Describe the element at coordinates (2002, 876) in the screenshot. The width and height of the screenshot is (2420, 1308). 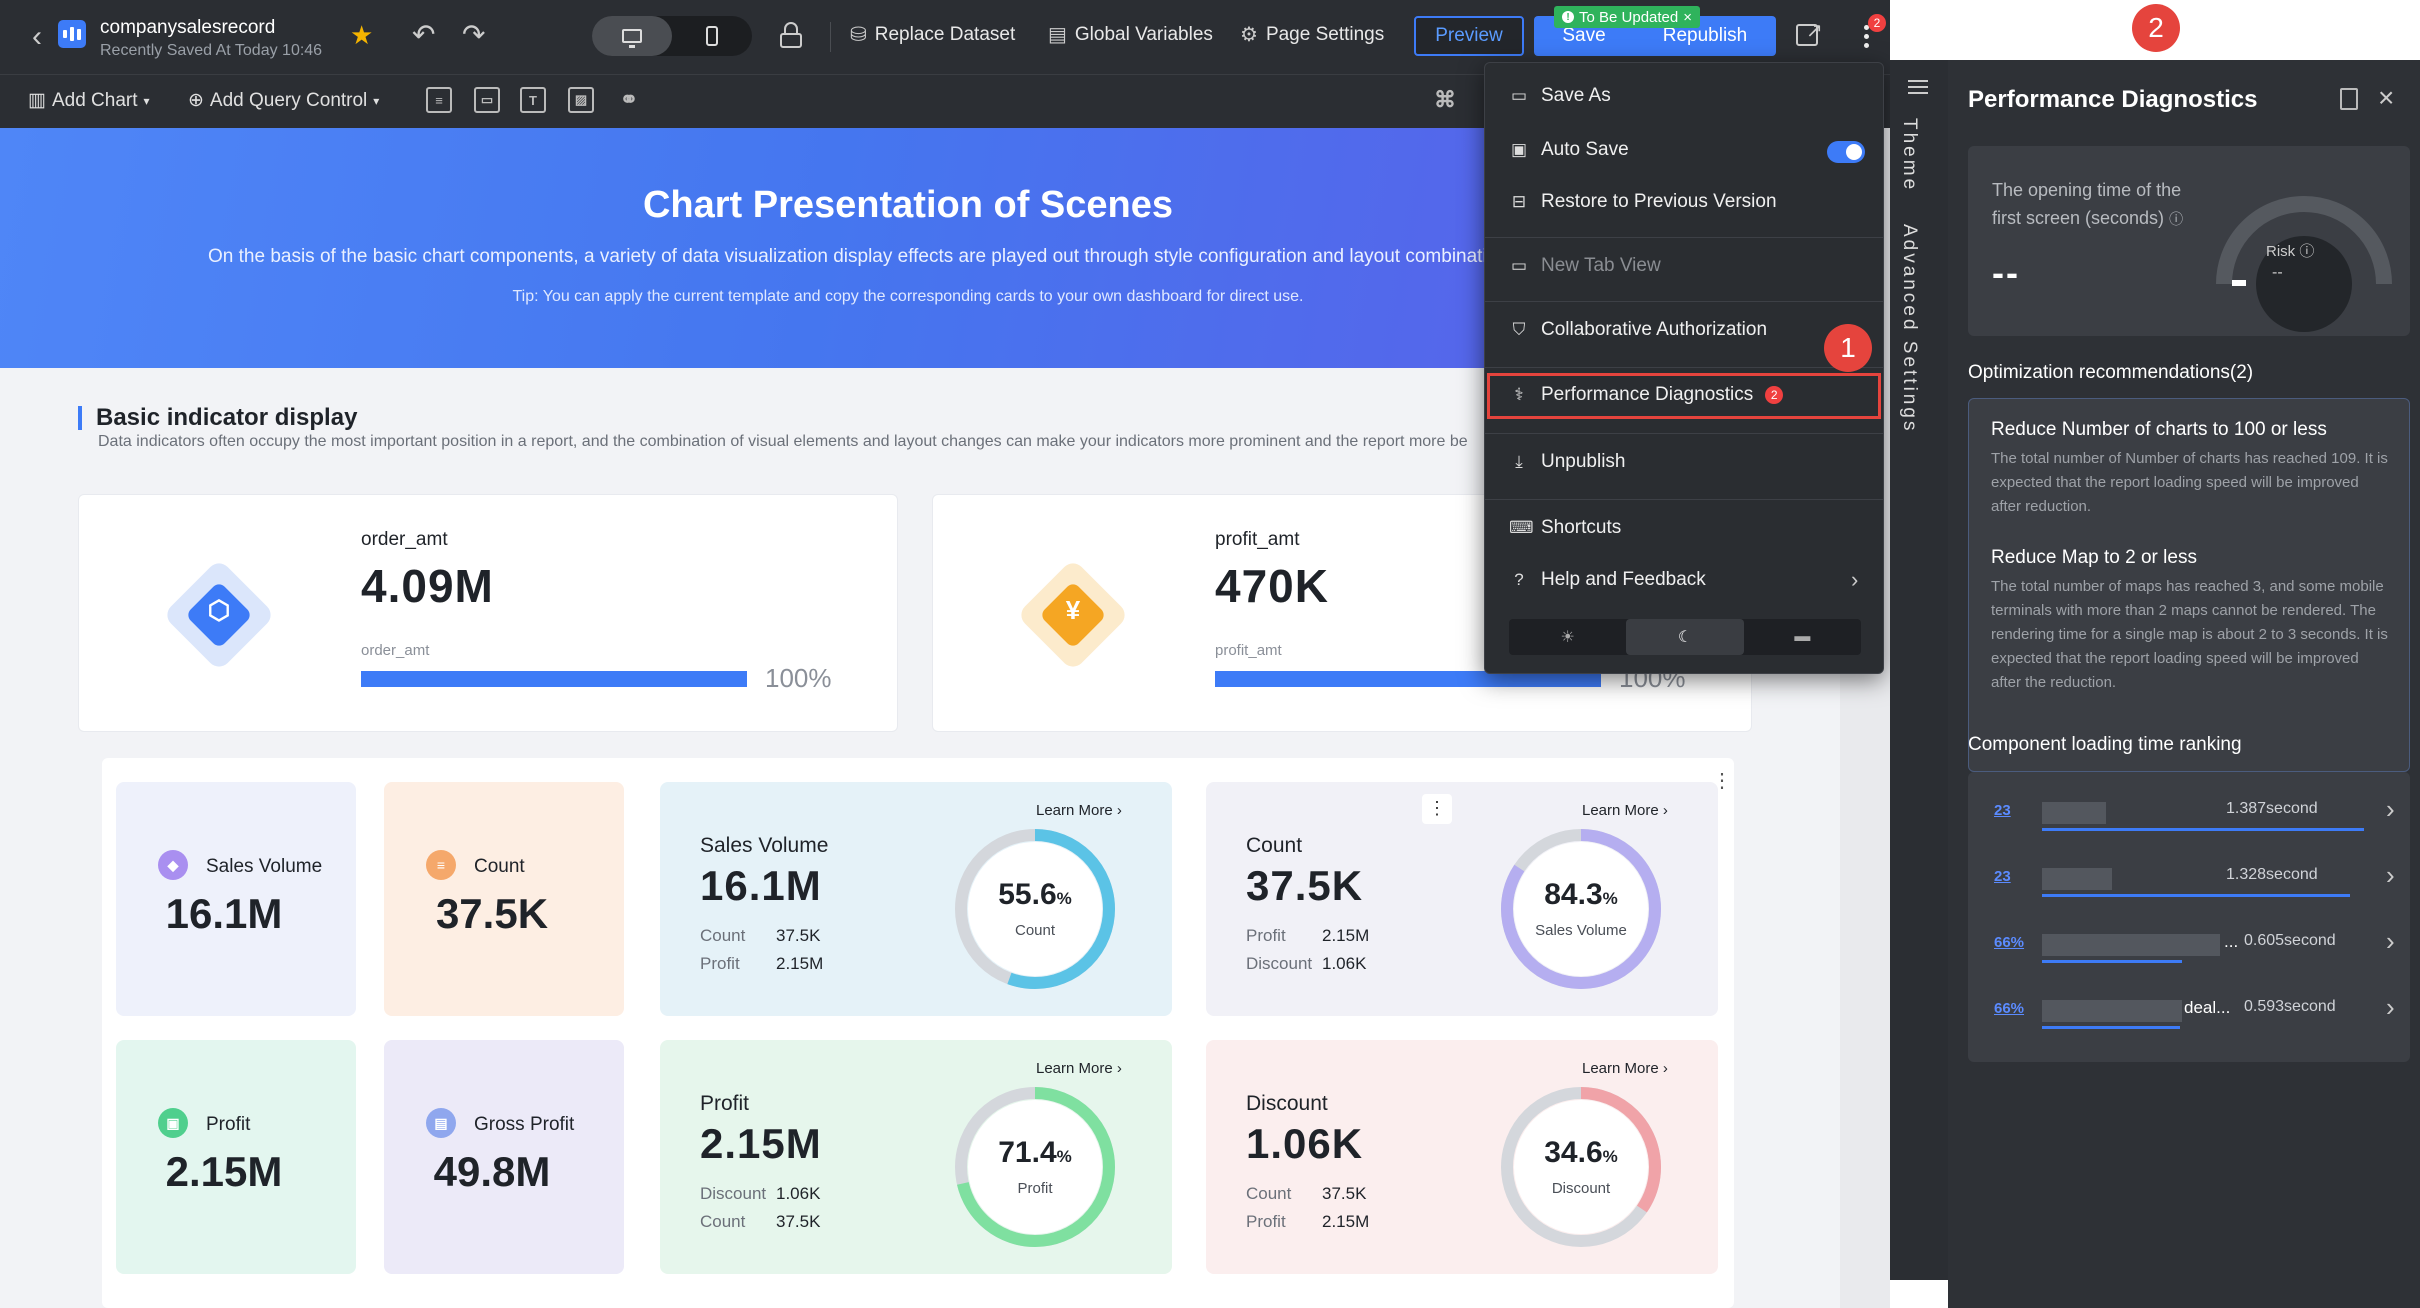
I see `kpi-component-icon: 23` at that location.